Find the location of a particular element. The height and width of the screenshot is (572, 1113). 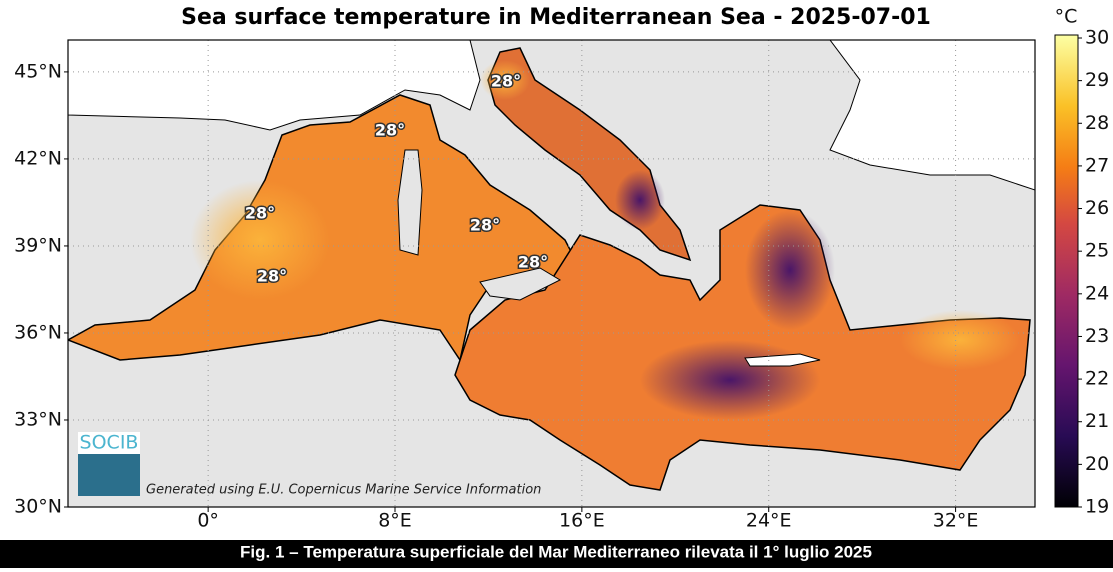

y-tick-label: 33°N is located at coordinates (38, 419).